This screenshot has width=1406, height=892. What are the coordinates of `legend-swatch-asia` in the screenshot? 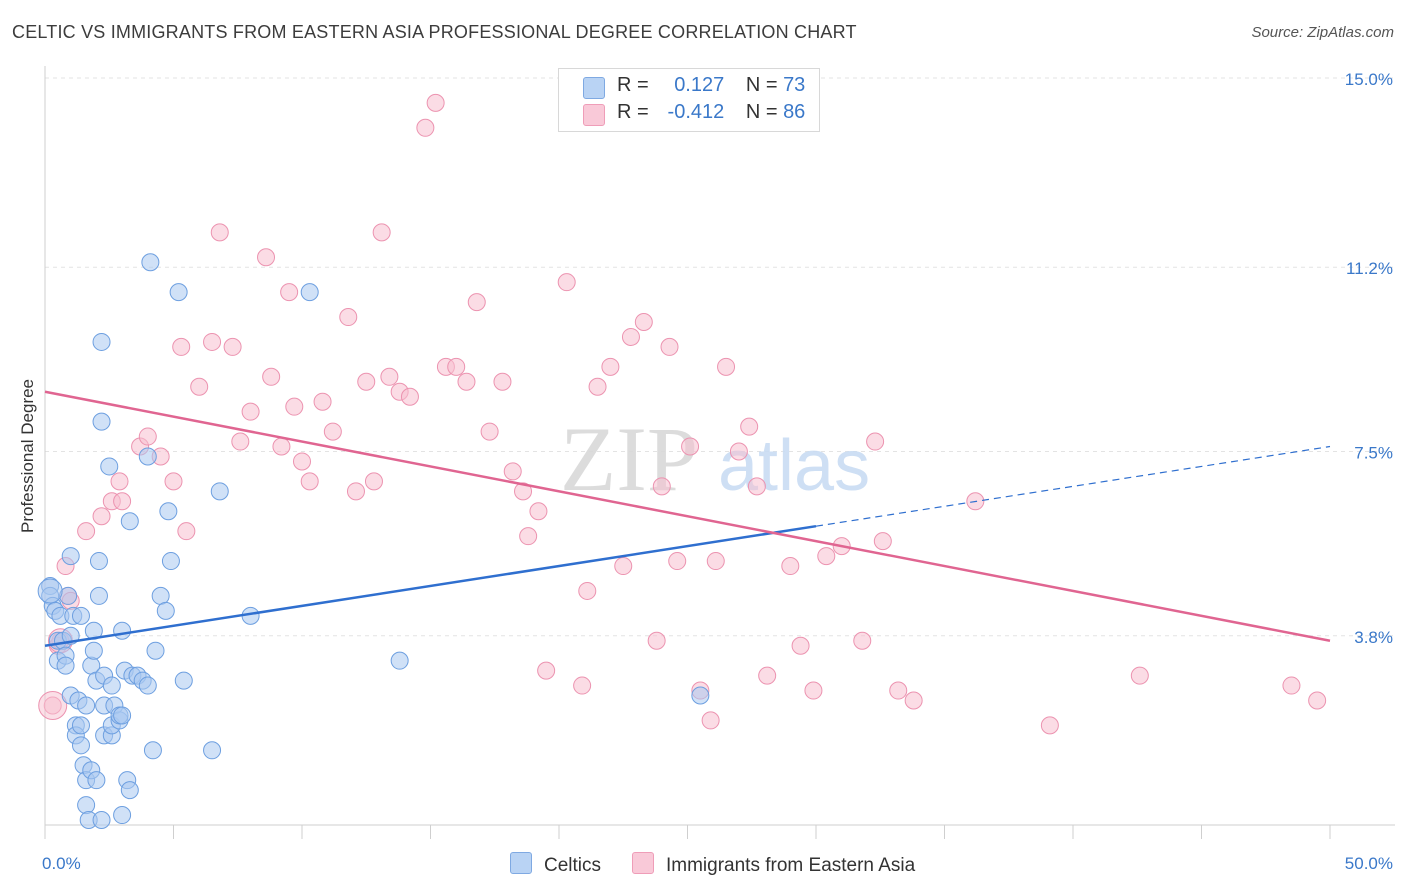 It's located at (594, 115).